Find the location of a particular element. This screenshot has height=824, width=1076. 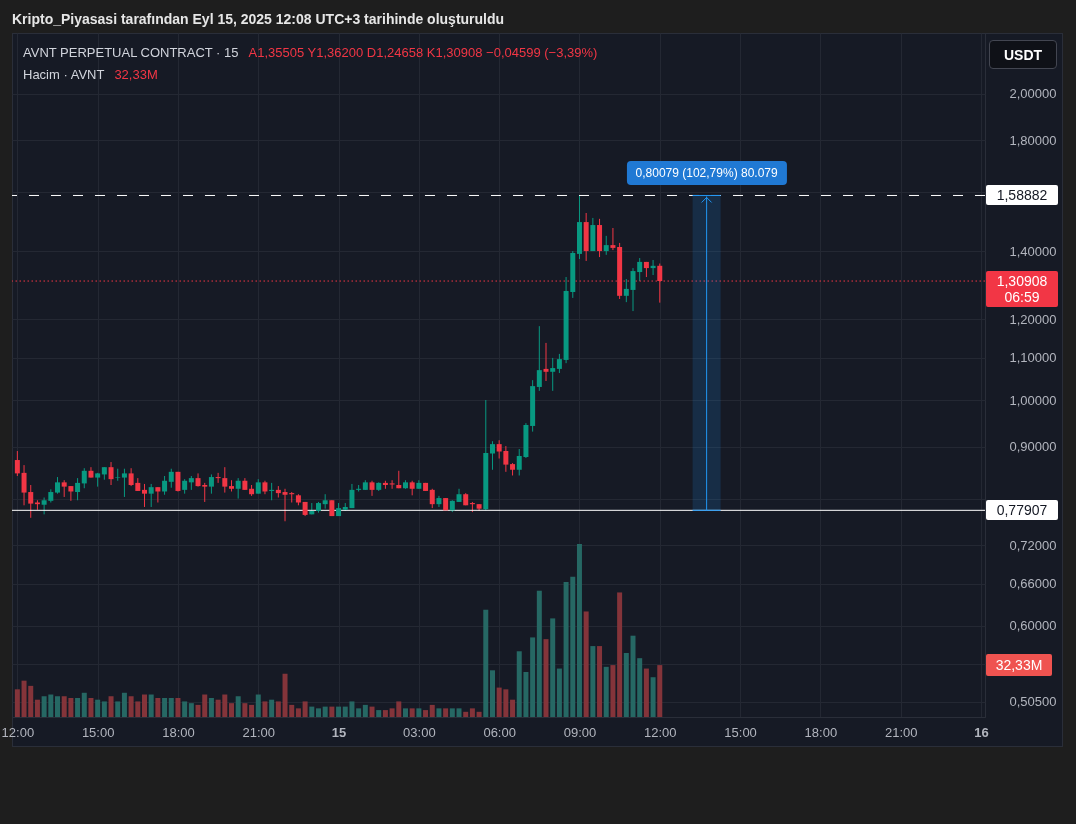

x-tick-label: 21:00 is located at coordinates (259, 732).